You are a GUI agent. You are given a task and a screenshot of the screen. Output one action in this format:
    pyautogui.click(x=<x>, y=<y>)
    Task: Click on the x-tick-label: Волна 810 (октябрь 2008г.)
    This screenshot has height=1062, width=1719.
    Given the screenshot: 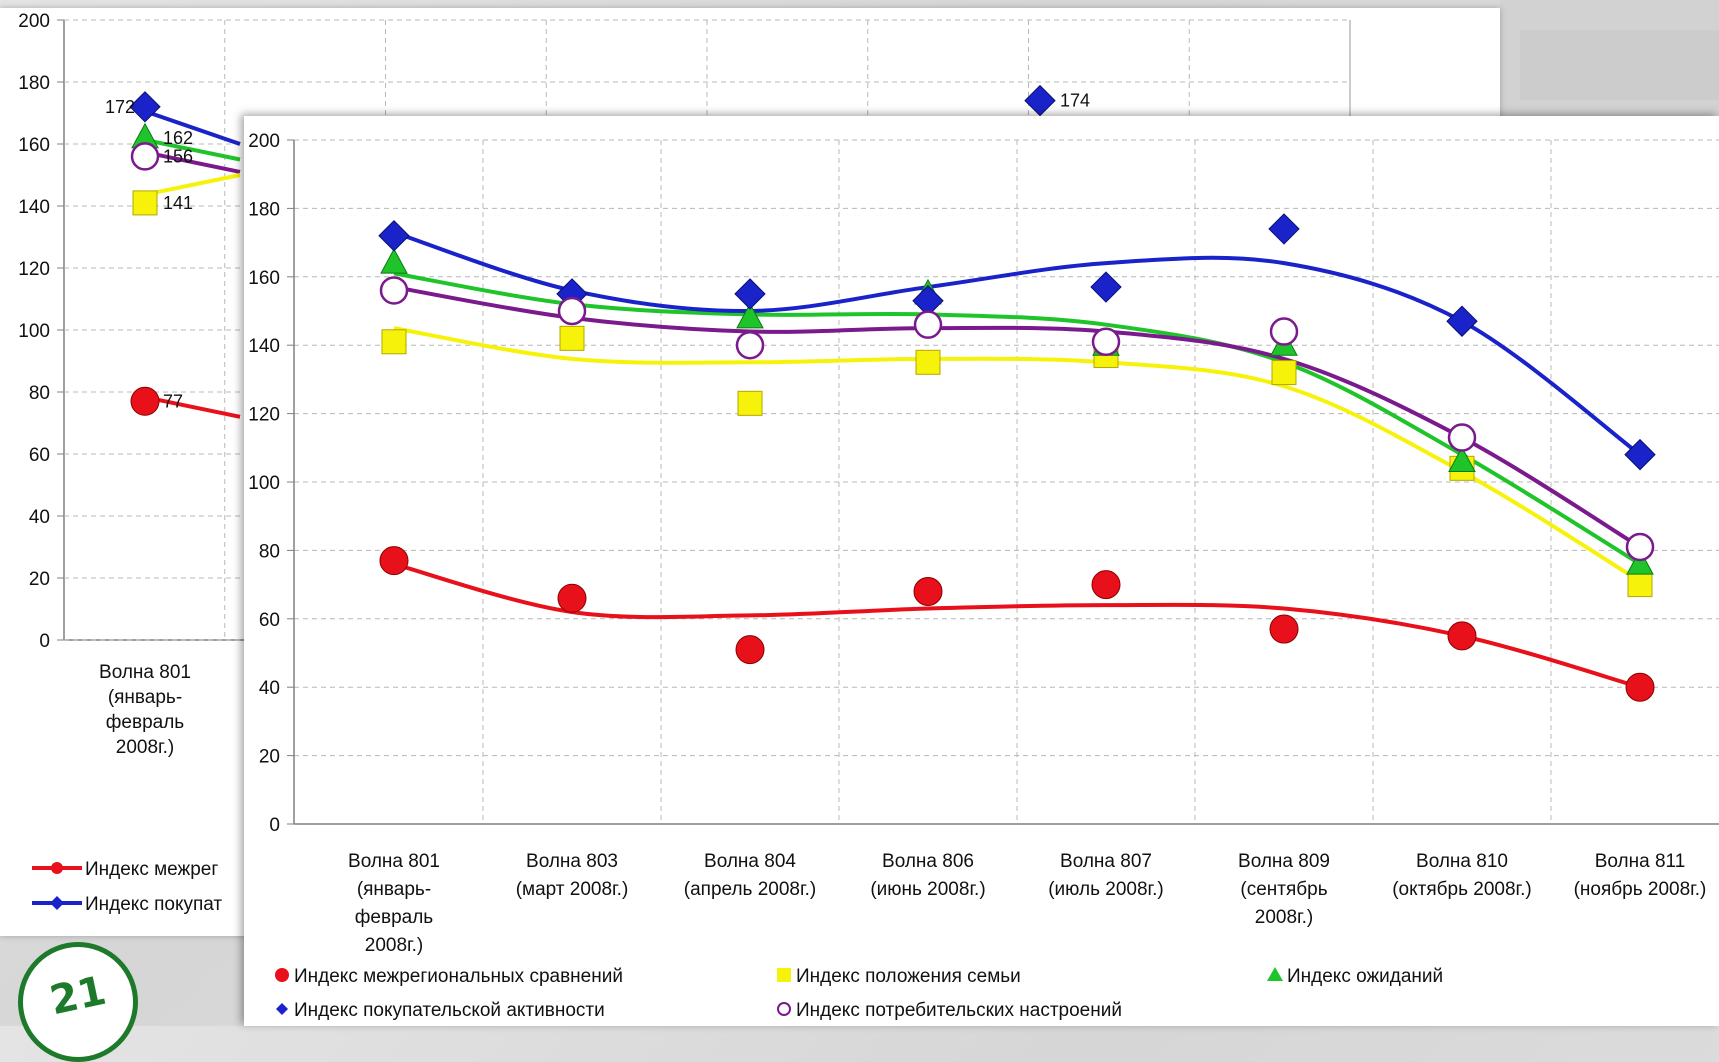 What is the action you would take?
    pyautogui.click(x=1462, y=875)
    